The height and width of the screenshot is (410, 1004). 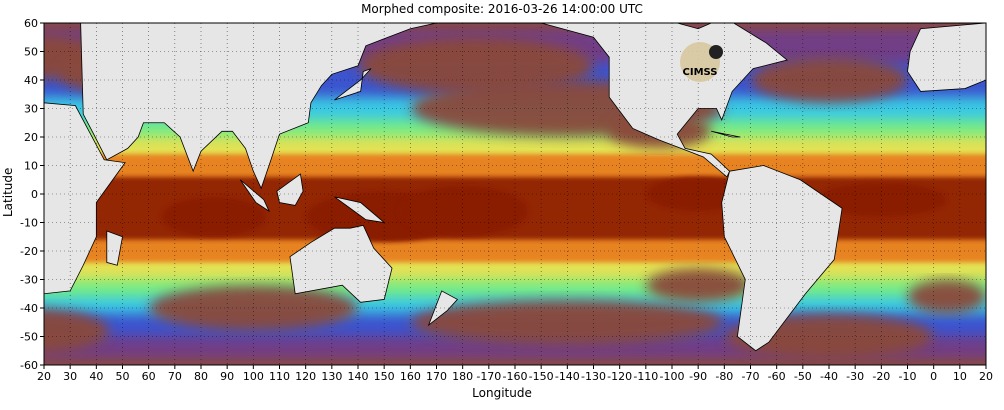 What do you see at coordinates (672, 376) in the screenshot?
I see `x-tick-label: -100` at bounding box center [672, 376].